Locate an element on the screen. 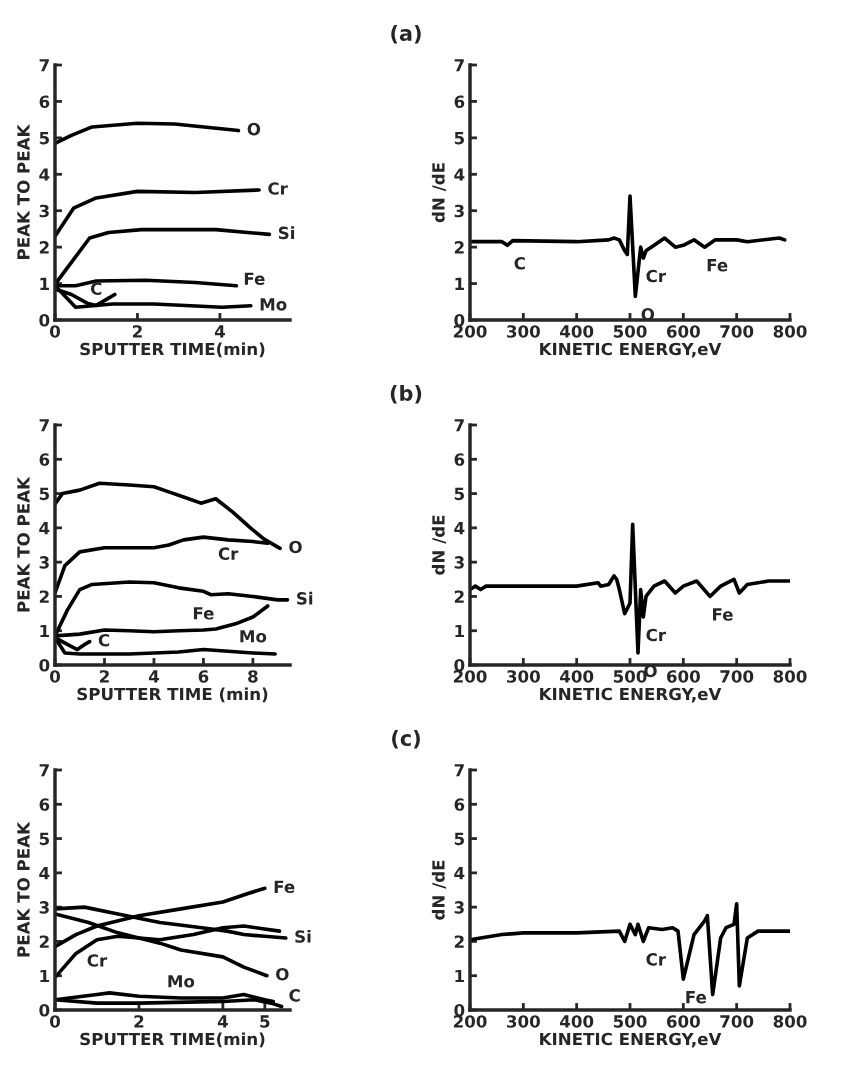 The image size is (848, 1065). x-tick-label: 5 is located at coordinates (265, 1021).